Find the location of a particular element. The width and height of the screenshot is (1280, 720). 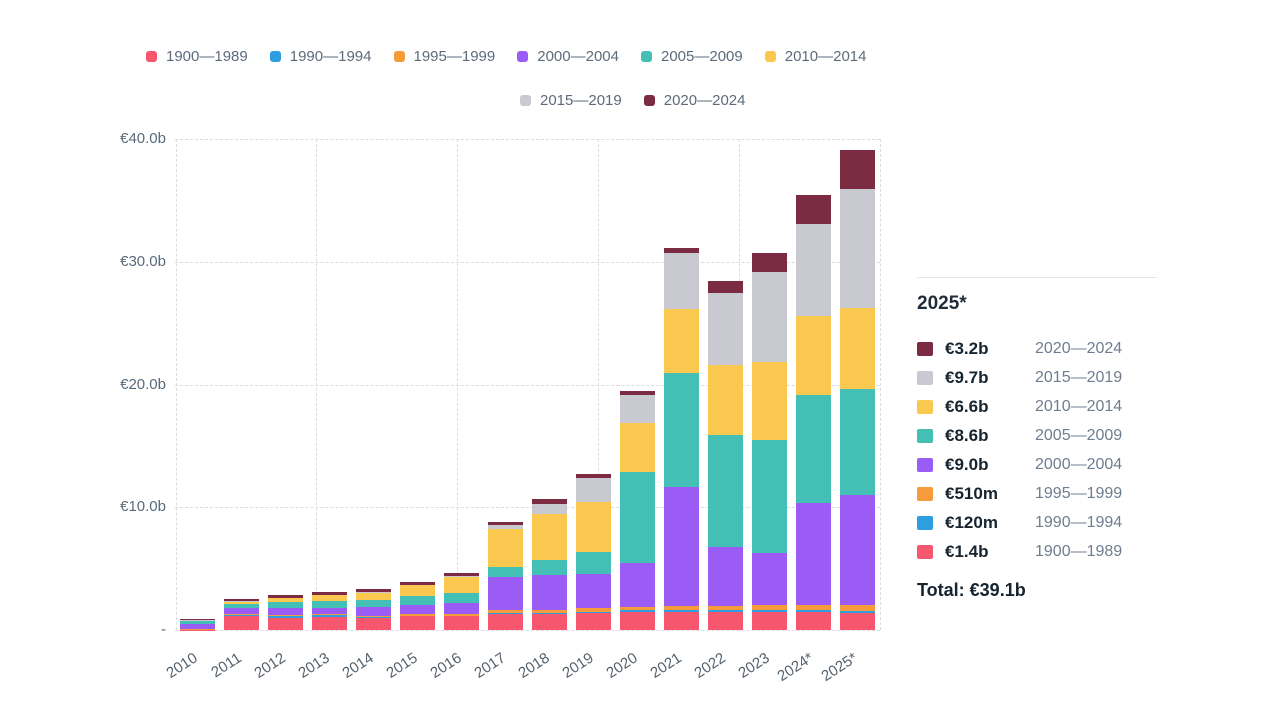

bar-2010 is located at coordinates (197, 624).